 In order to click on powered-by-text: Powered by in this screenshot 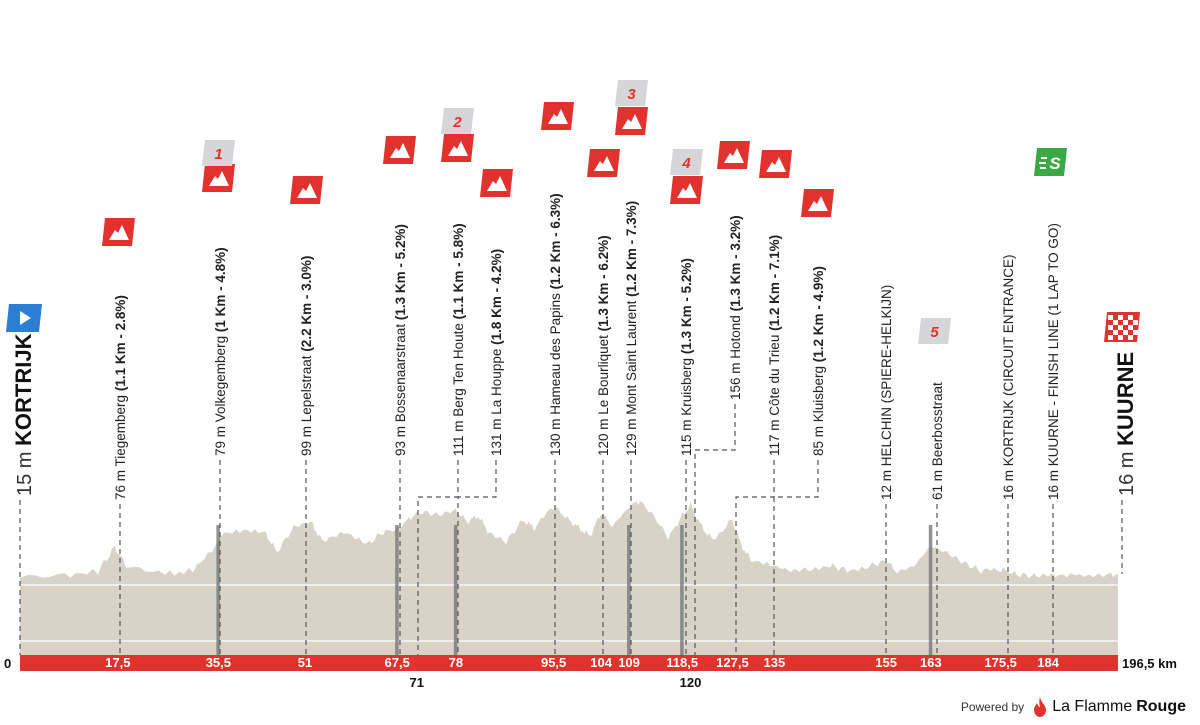, I will do `click(992, 707)`.